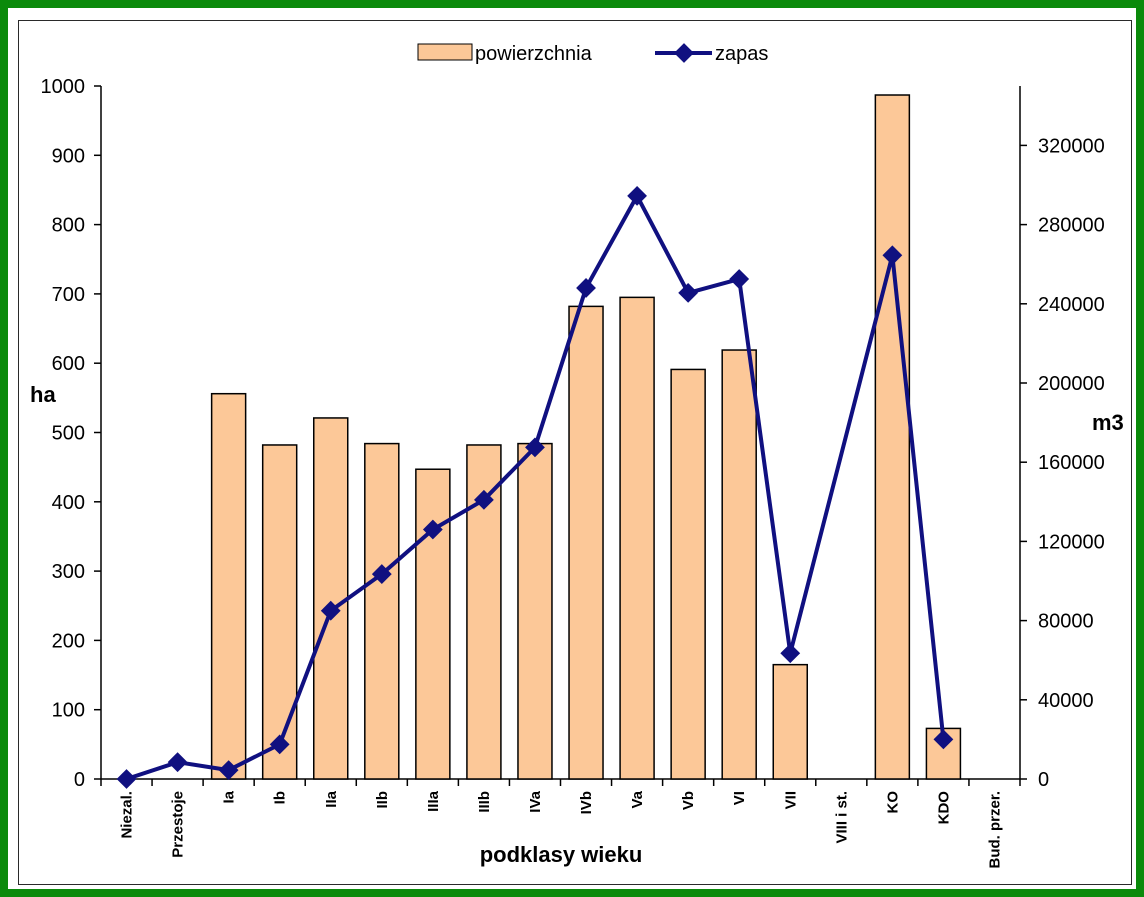  Describe the element at coordinates (1066, 701) in the screenshot. I see `y-right-tick-label: 40000` at that location.